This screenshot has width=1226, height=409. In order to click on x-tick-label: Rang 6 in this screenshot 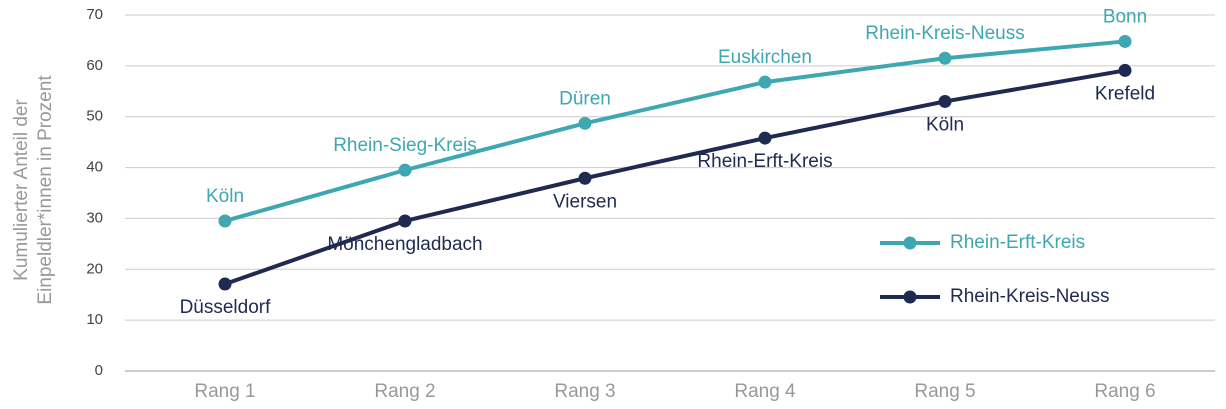, I will do `click(1124, 391)`.